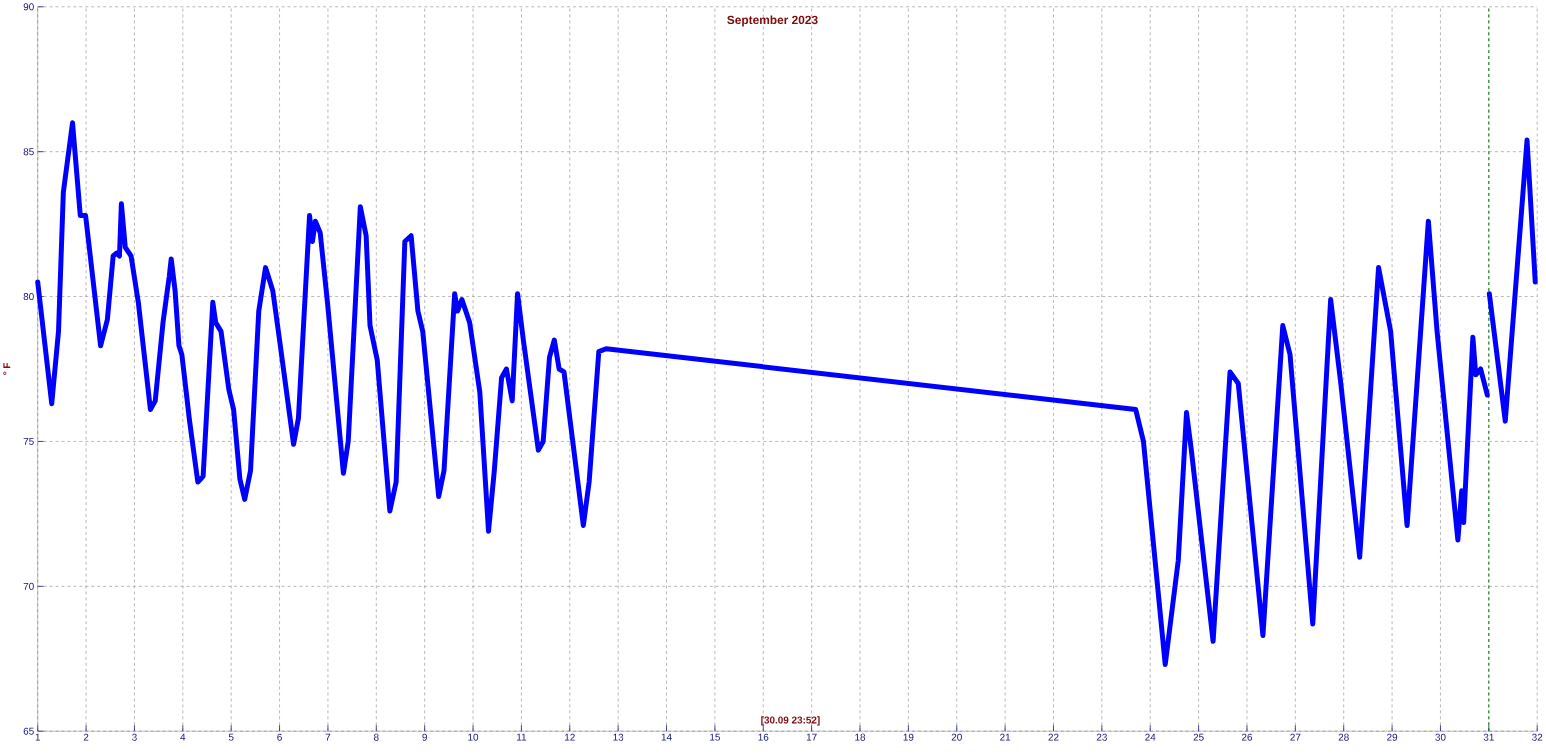  I want to click on y-tick-label: 75, so click(28, 441).